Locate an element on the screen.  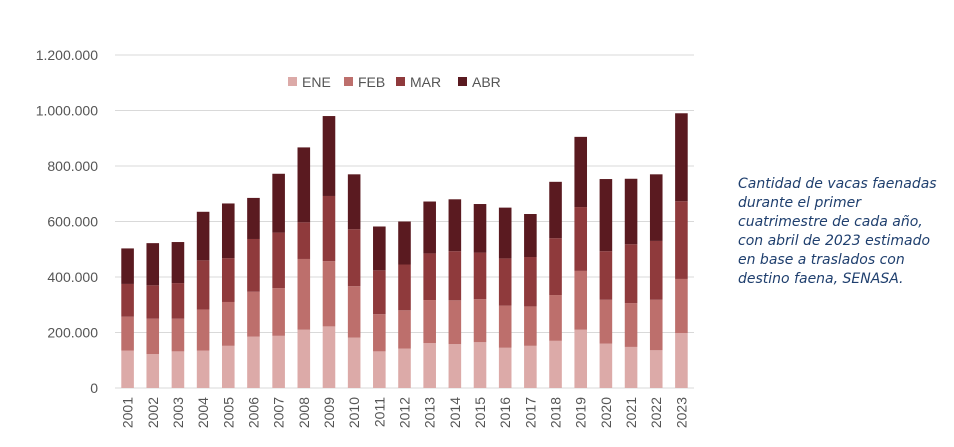
bar-segment-abr-2002 is located at coordinates (153, 264).